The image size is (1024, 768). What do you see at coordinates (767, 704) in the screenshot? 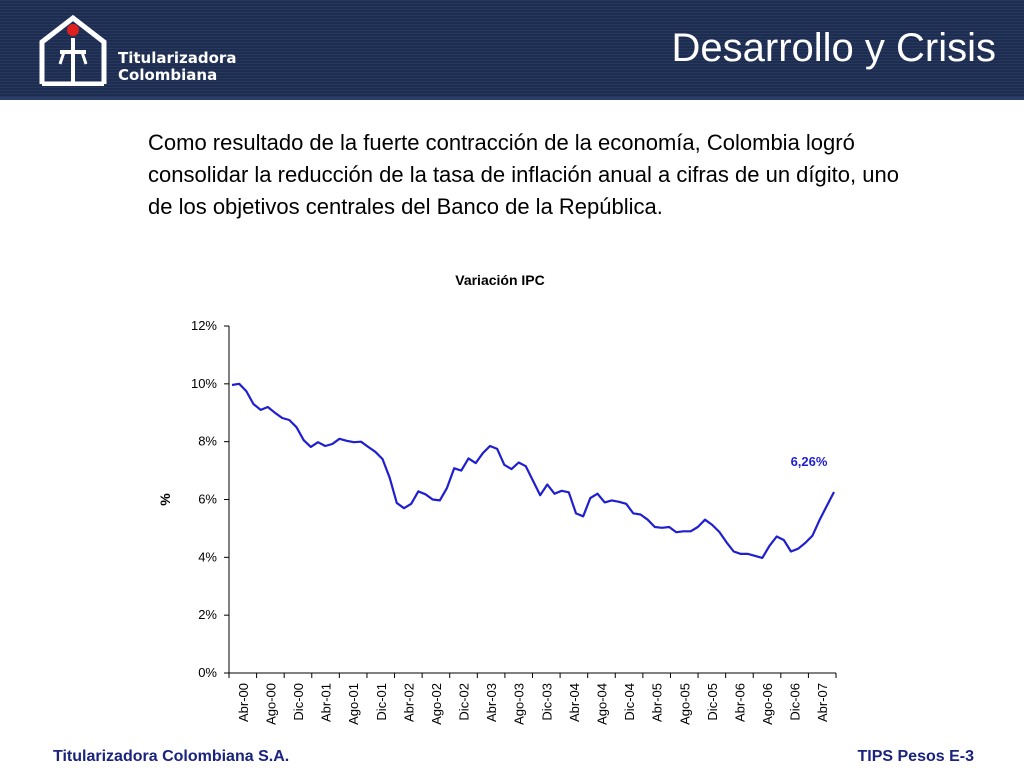
I see `x-tick-label: Ago-06` at bounding box center [767, 704].